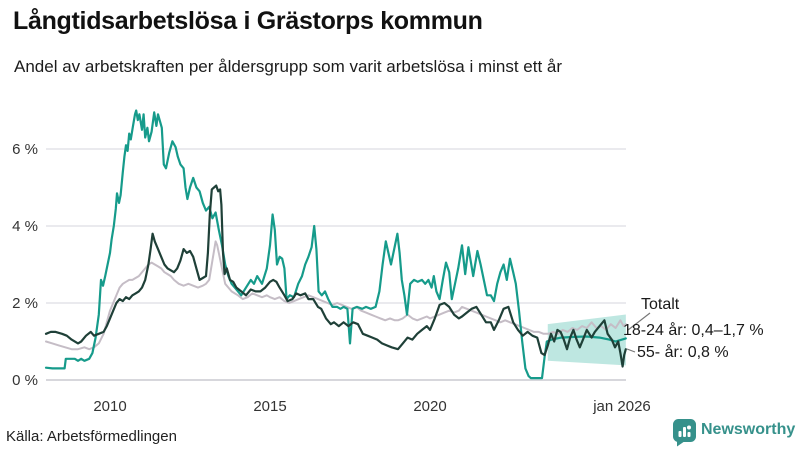 This screenshot has height=450, width=800. What do you see at coordinates (748, 429) in the screenshot?
I see `brand-name: Newsworthy` at bounding box center [748, 429].